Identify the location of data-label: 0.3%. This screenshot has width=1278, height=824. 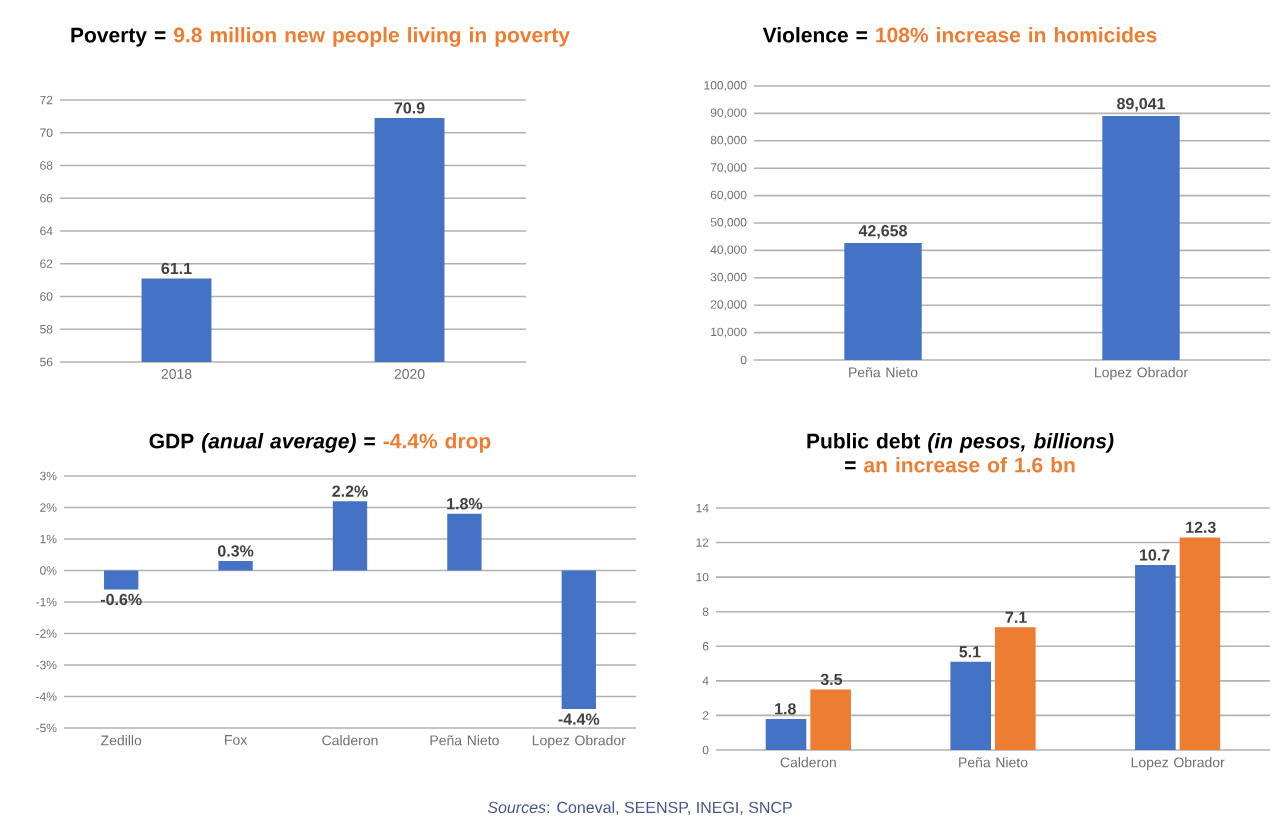
(235, 551).